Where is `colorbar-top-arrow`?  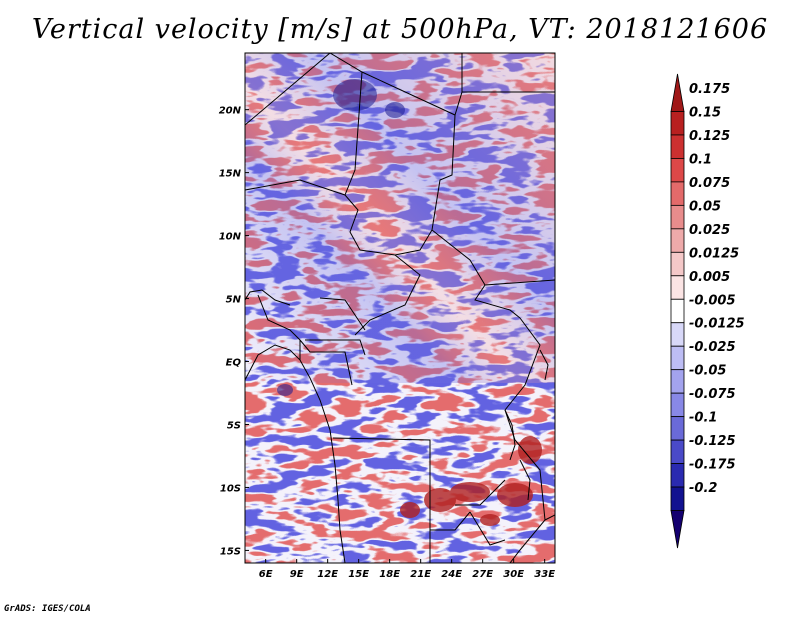
colorbar-top-arrow is located at coordinates (677, 92).